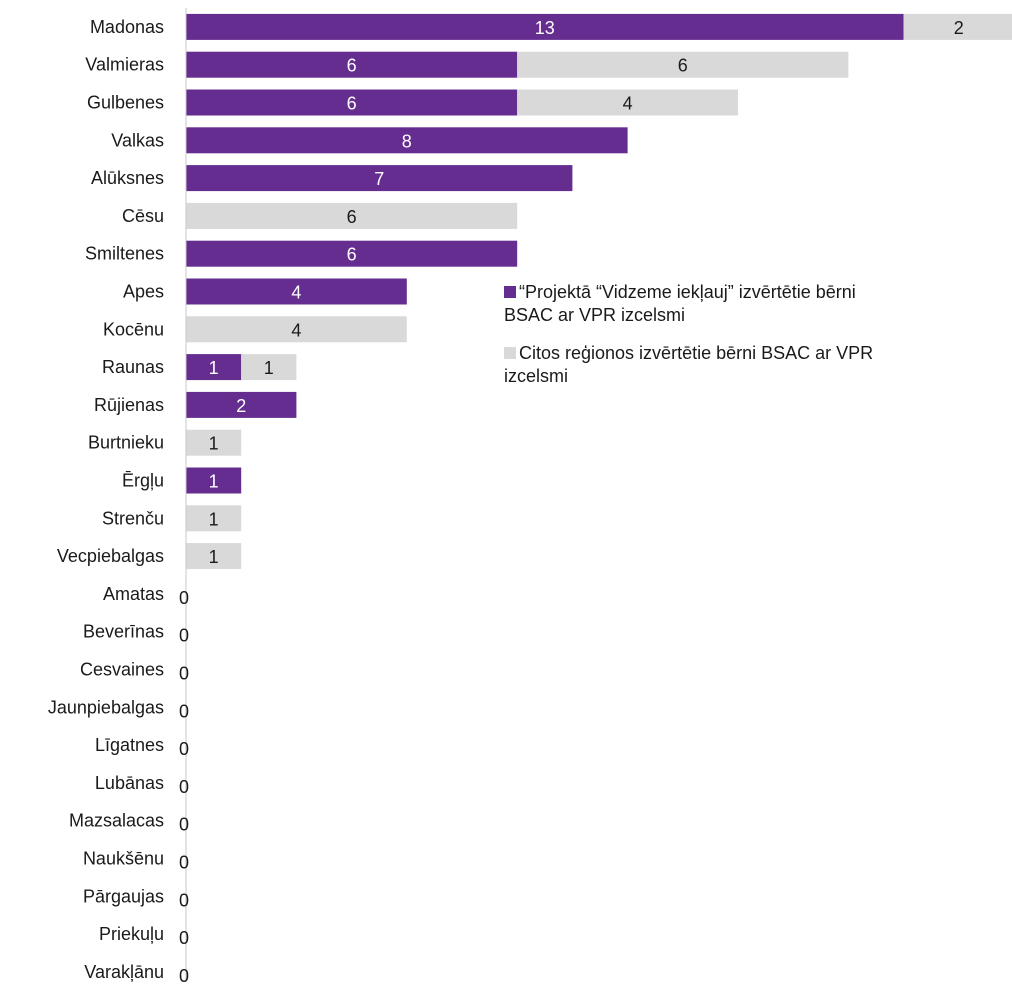 Image resolution: width=1012 pixels, height=990 pixels. Describe the element at coordinates (133, 329) in the screenshot. I see `category-label: Kocēnu` at that location.